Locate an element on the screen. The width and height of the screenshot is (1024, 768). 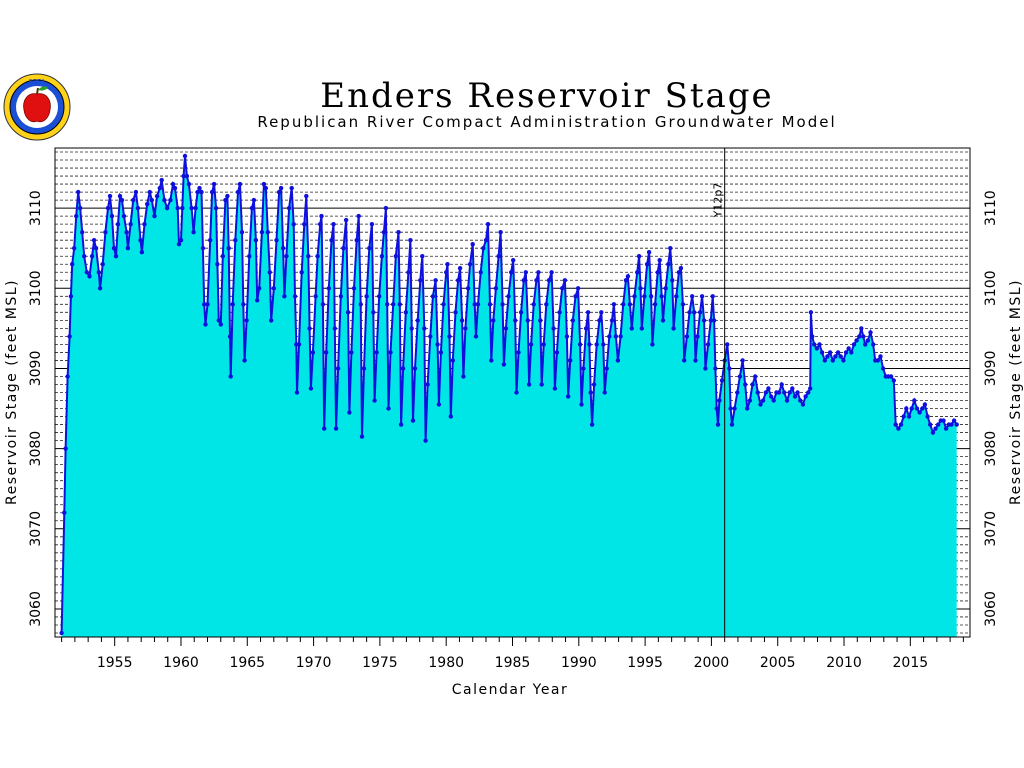
x-tick-label: 1955 is located at coordinates (115, 663).